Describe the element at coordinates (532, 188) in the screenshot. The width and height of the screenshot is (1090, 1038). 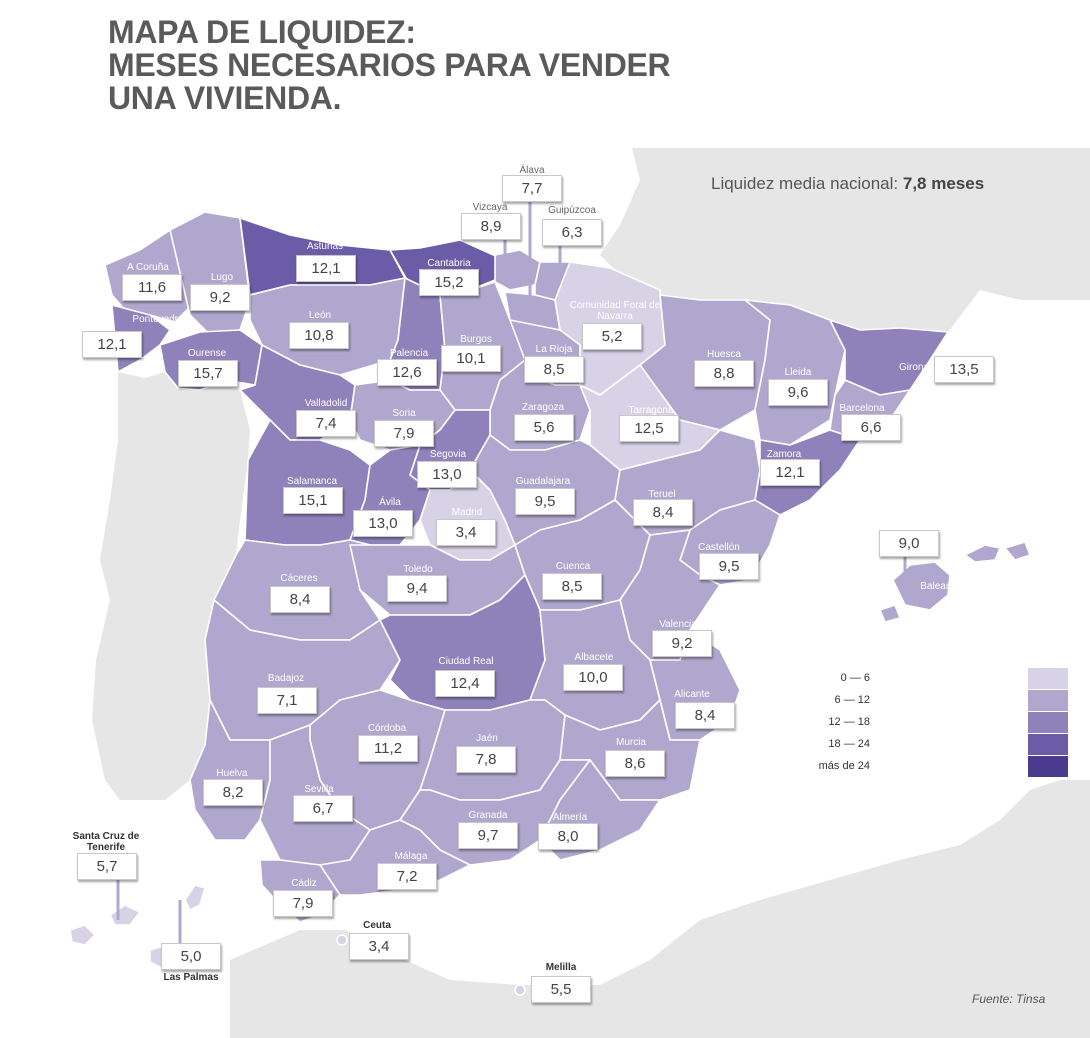
I see `value-alava: 7,7` at that location.